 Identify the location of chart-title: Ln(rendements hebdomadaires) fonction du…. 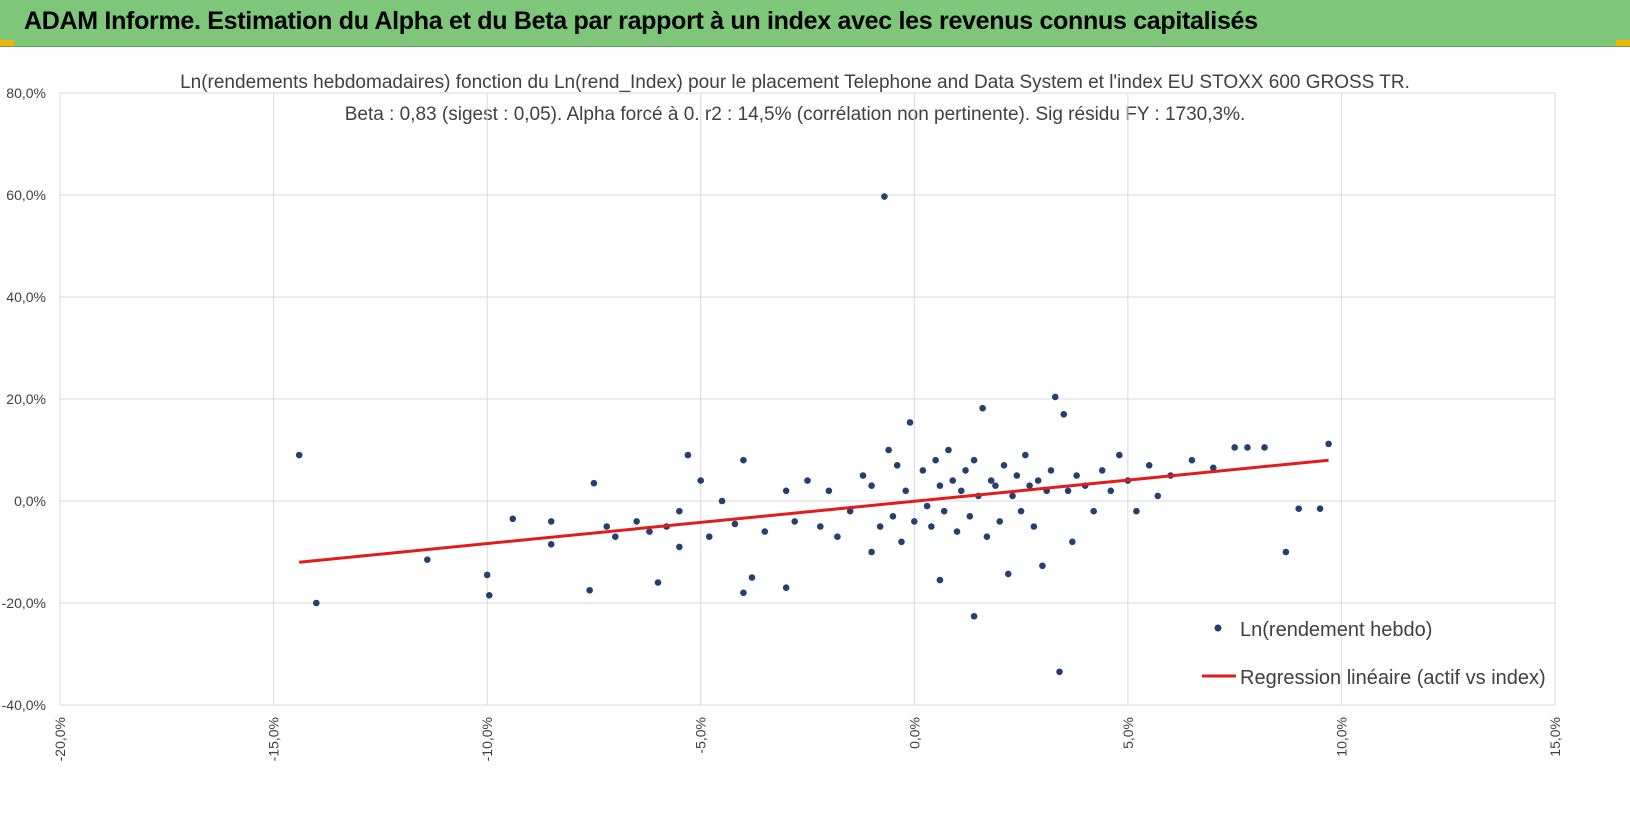
(795, 82).